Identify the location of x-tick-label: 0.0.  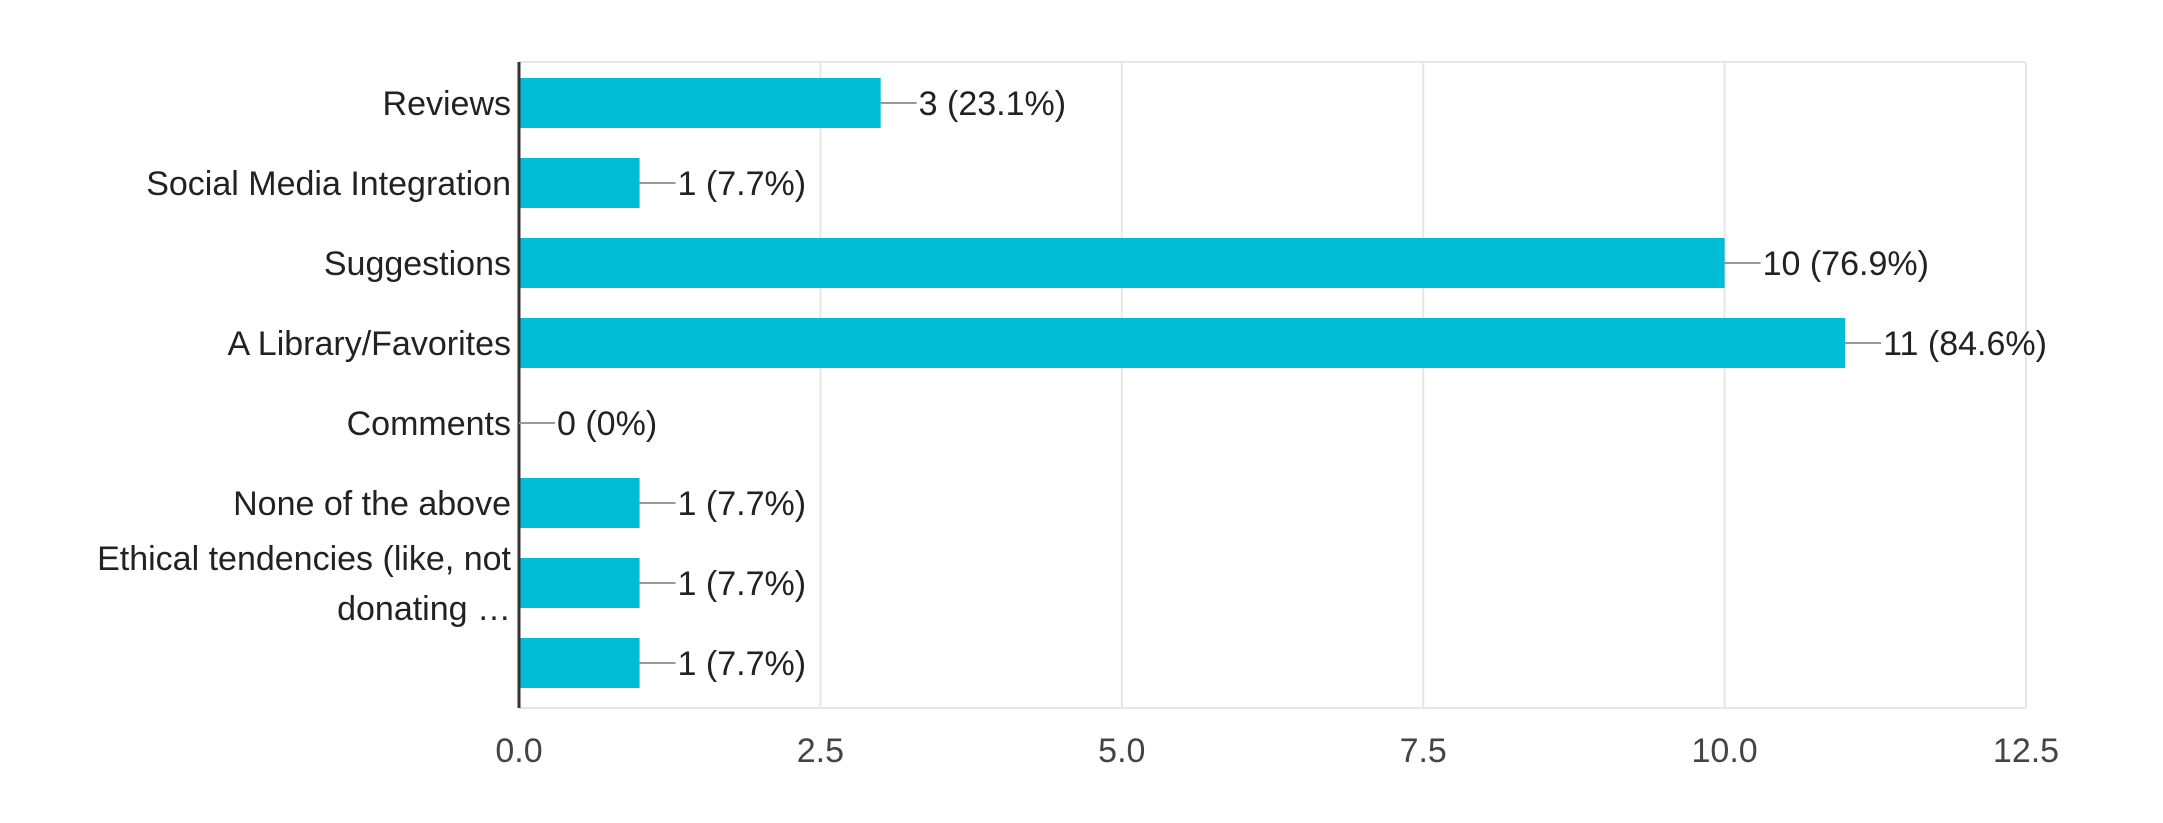
(518, 751).